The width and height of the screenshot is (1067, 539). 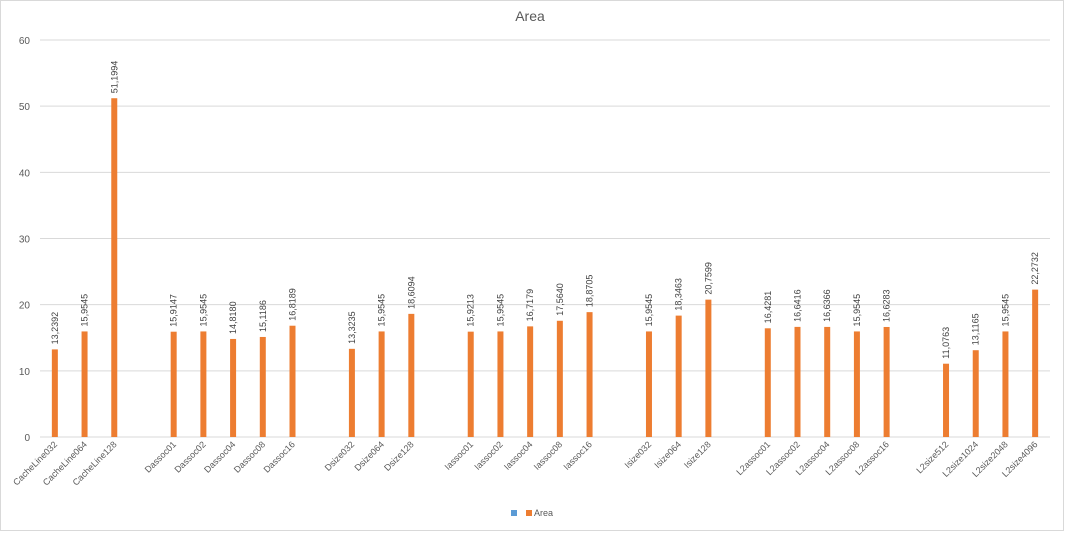 I want to click on y-tick-label: 10, so click(x=25, y=372).